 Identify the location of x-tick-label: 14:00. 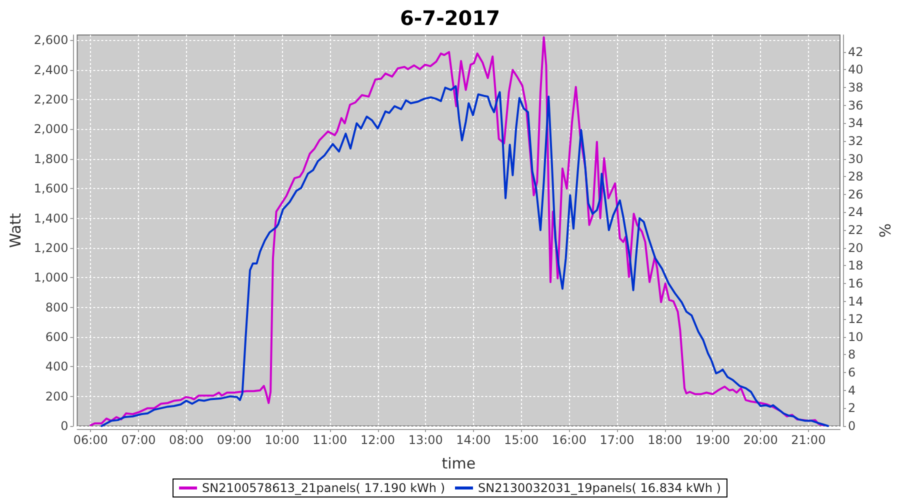
(473, 440).